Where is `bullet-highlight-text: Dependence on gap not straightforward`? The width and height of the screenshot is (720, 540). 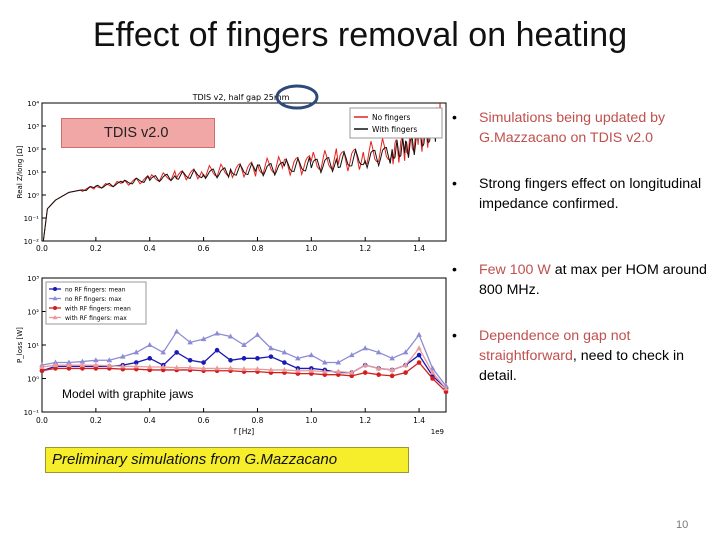
bullet-highlight-text: Dependence on gap not straightforward is located at coordinates (555, 346).